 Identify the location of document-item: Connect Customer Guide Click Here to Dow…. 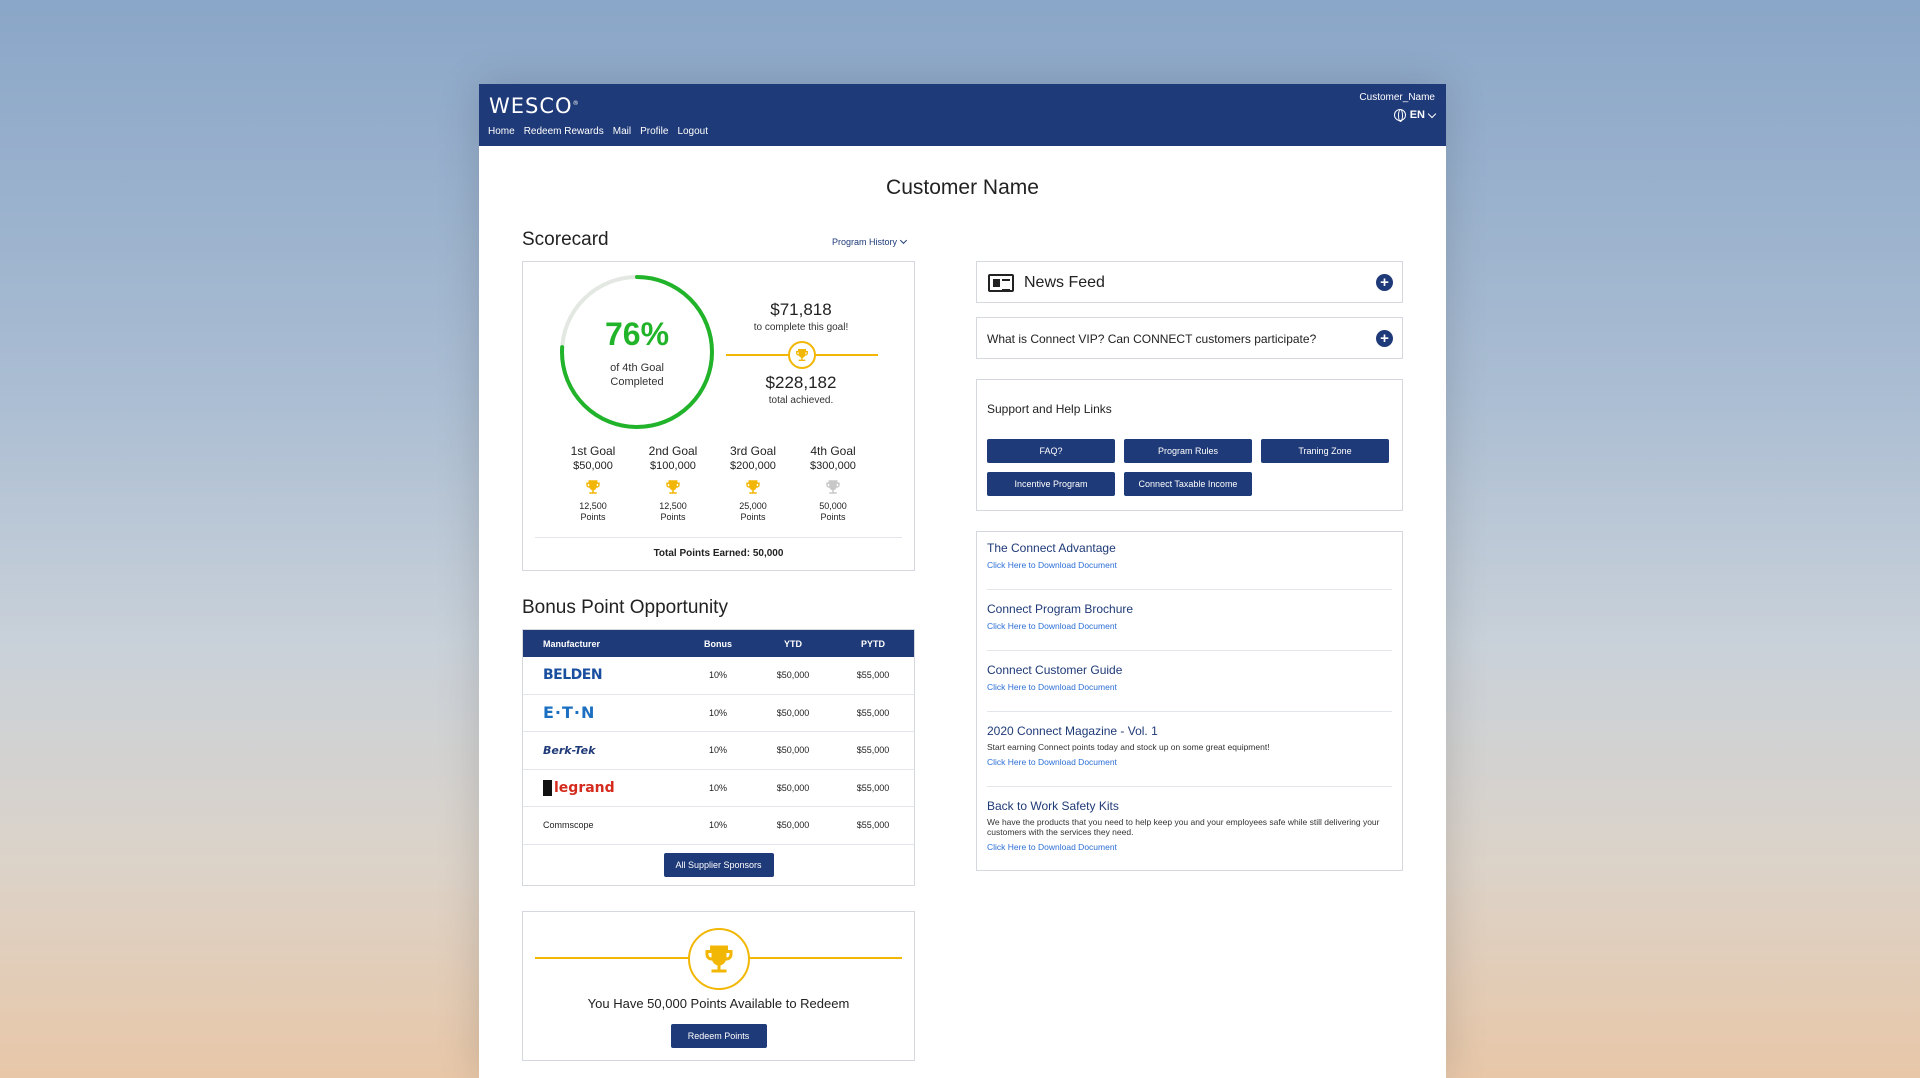
(1189, 677).